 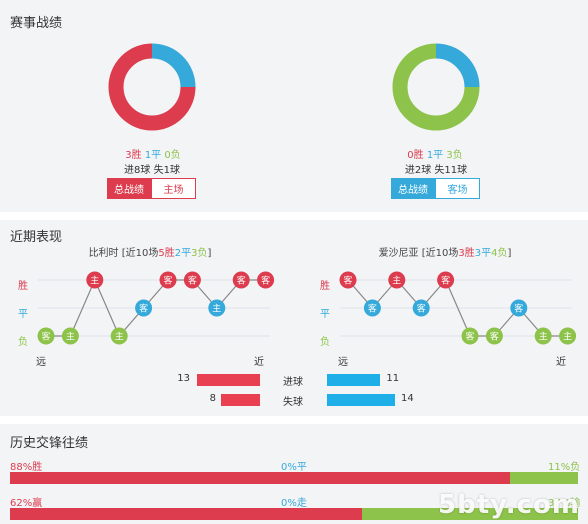 What do you see at coordinates (564, 503) in the screenshot?
I see `h2h-handicap-loss-label: 37%输` at bounding box center [564, 503].